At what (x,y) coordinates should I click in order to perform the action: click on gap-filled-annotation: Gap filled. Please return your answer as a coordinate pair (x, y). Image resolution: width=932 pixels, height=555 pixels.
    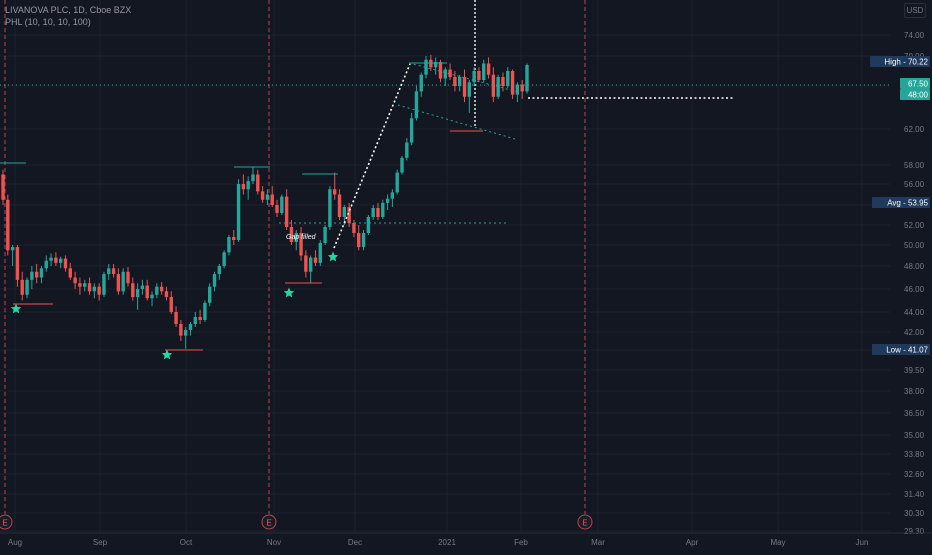
    Looking at the image, I should click on (301, 237).